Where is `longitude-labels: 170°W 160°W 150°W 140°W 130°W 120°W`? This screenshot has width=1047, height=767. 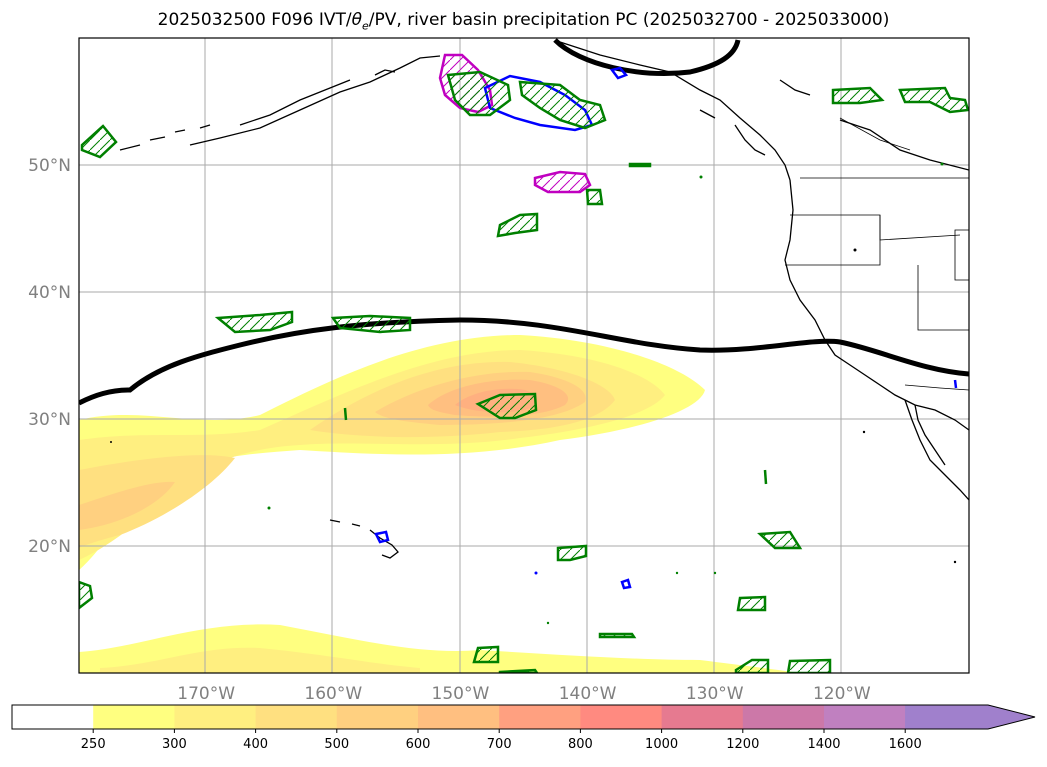
longitude-labels: 170°W 160°W 150°W 140°W 130°W 120°W is located at coordinates (524, 694).